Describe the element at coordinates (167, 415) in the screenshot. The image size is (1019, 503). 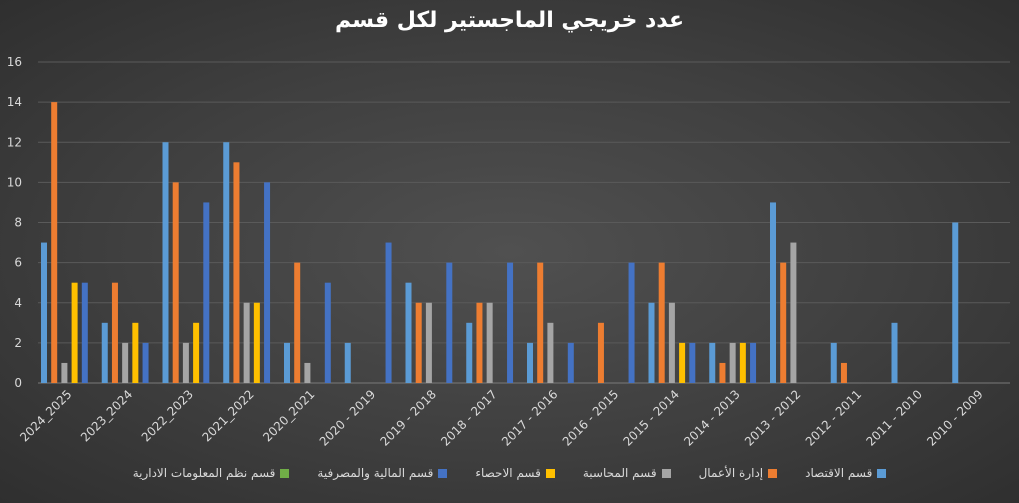
I see `x-tick-label: 2022_2023` at that location.